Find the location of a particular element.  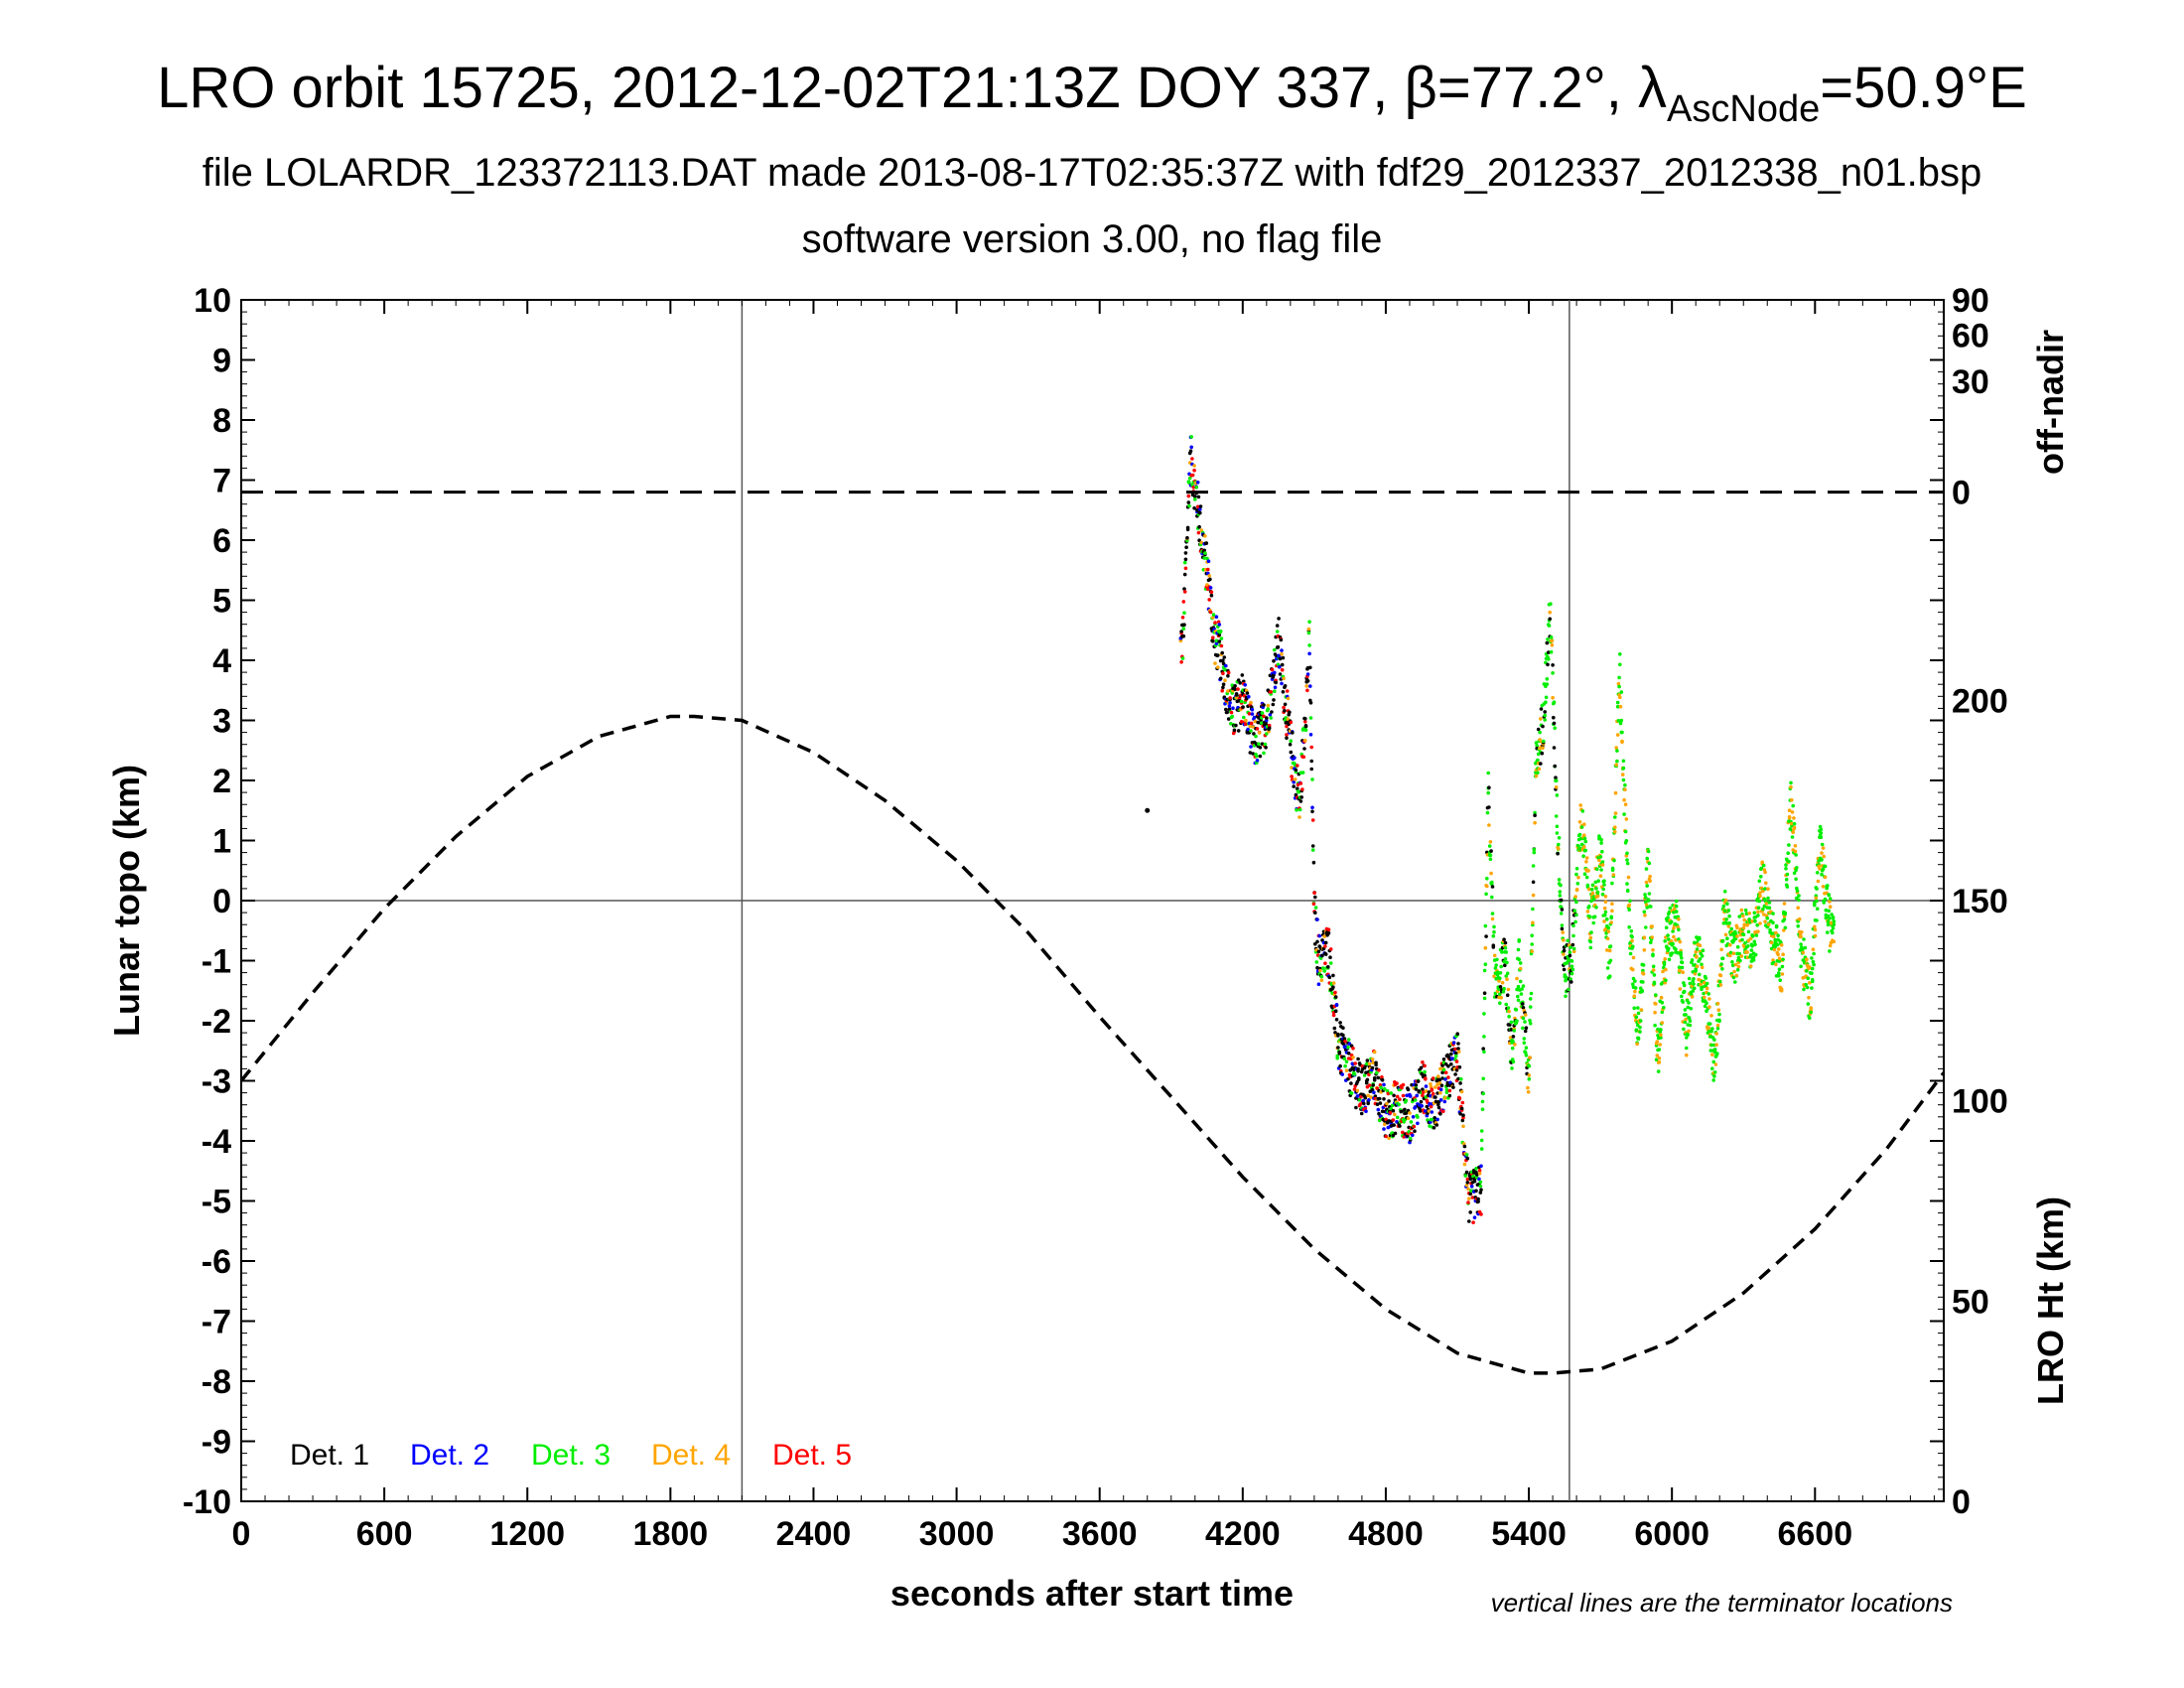

y-tick-label: 7 is located at coordinates (221, 481).